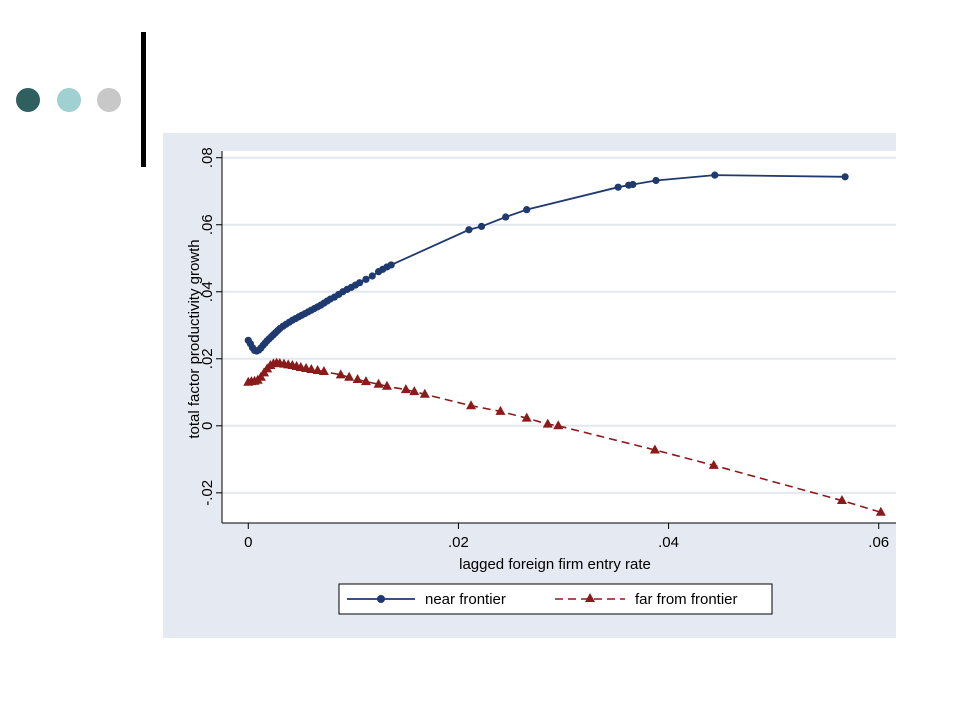 Image resolution: width=960 pixels, height=720 pixels. Describe the element at coordinates (109, 100) in the screenshot. I see `bullet-dot-gray` at that location.